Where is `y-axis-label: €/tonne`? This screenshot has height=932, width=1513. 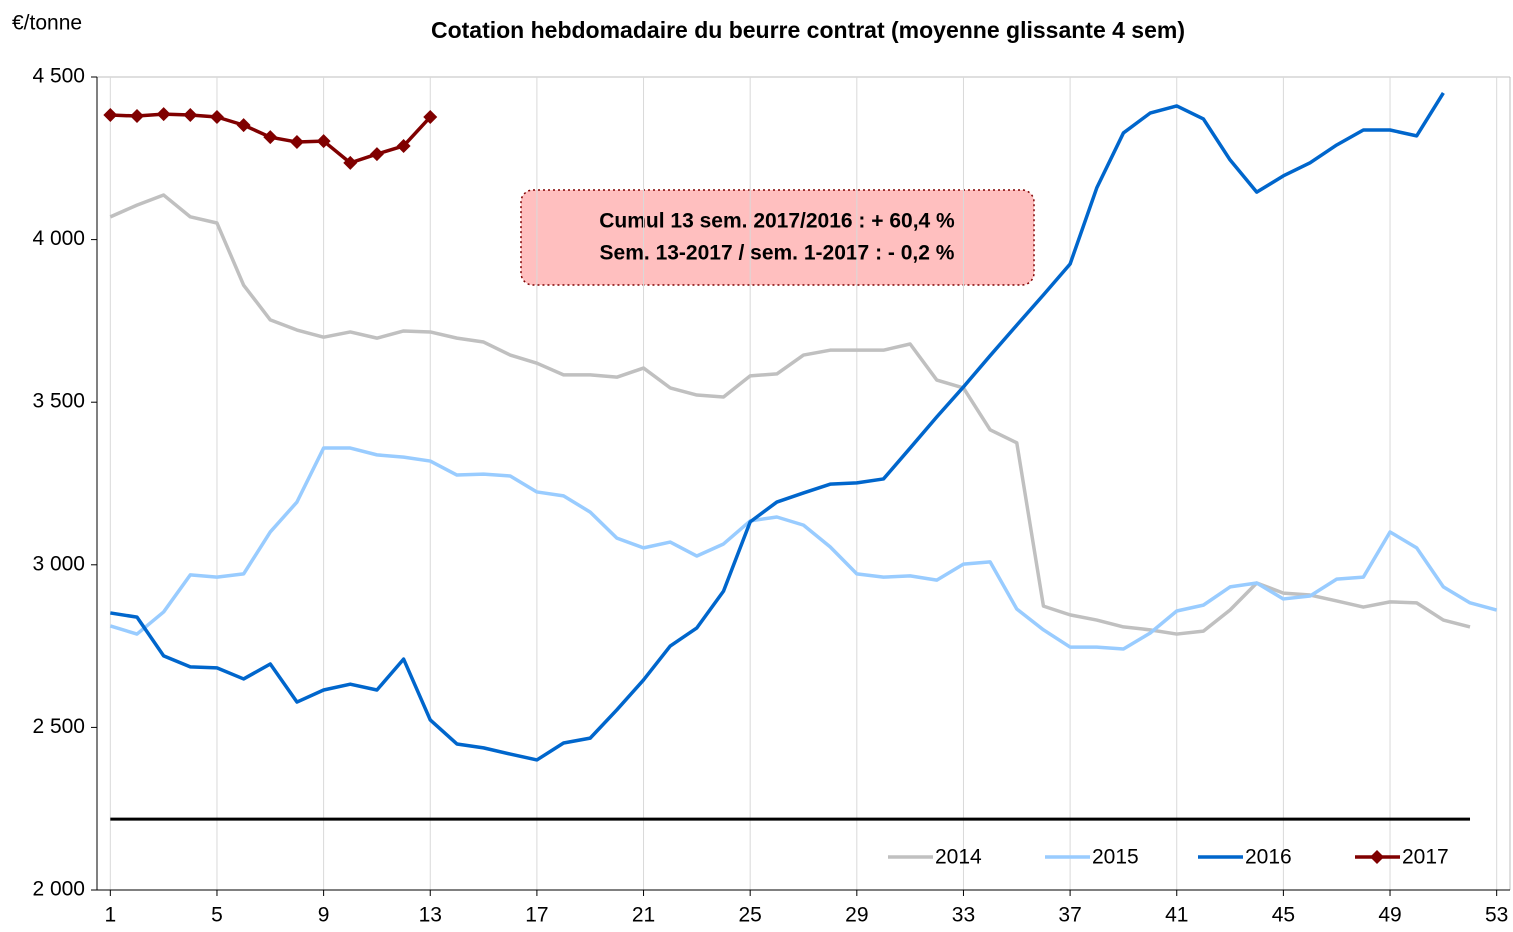 y-axis-label: €/tonne is located at coordinates (47, 23).